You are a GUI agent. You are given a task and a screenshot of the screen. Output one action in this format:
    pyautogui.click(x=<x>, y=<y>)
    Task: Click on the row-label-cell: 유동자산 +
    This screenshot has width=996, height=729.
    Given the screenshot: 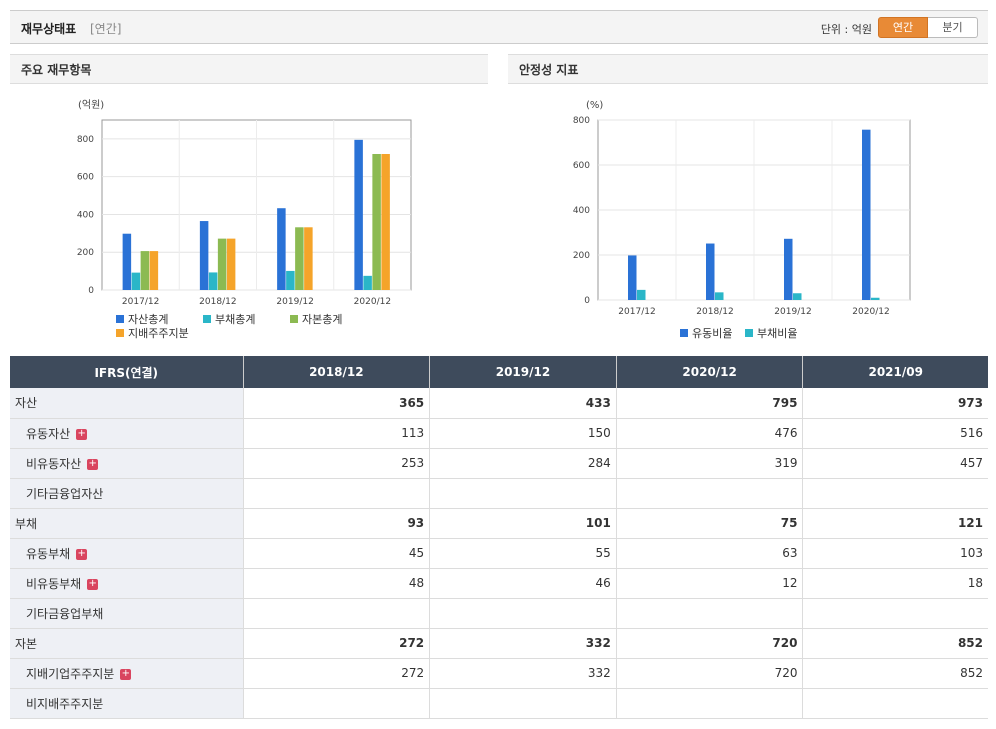 What is the action you would take?
    pyautogui.click(x=127, y=433)
    